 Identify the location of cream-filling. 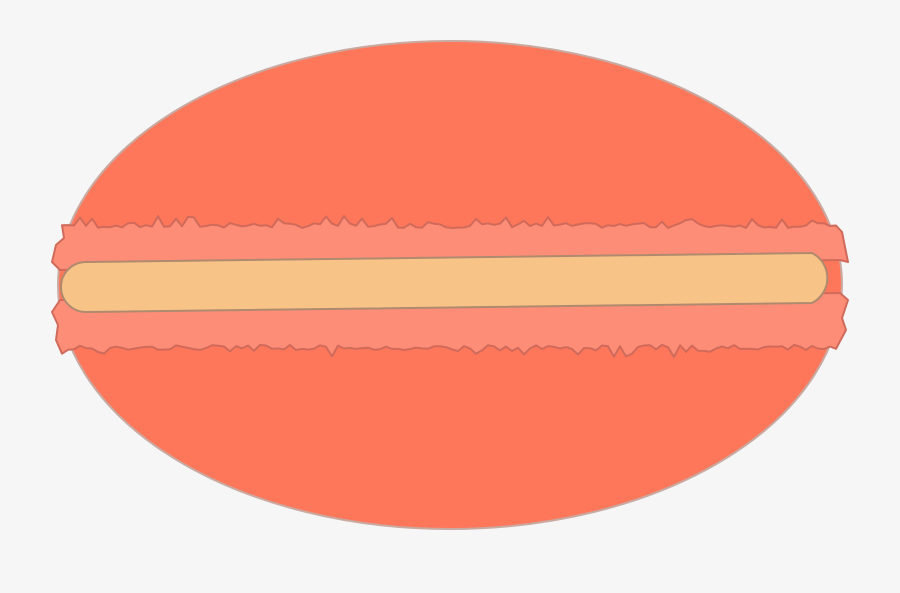
(444, 282).